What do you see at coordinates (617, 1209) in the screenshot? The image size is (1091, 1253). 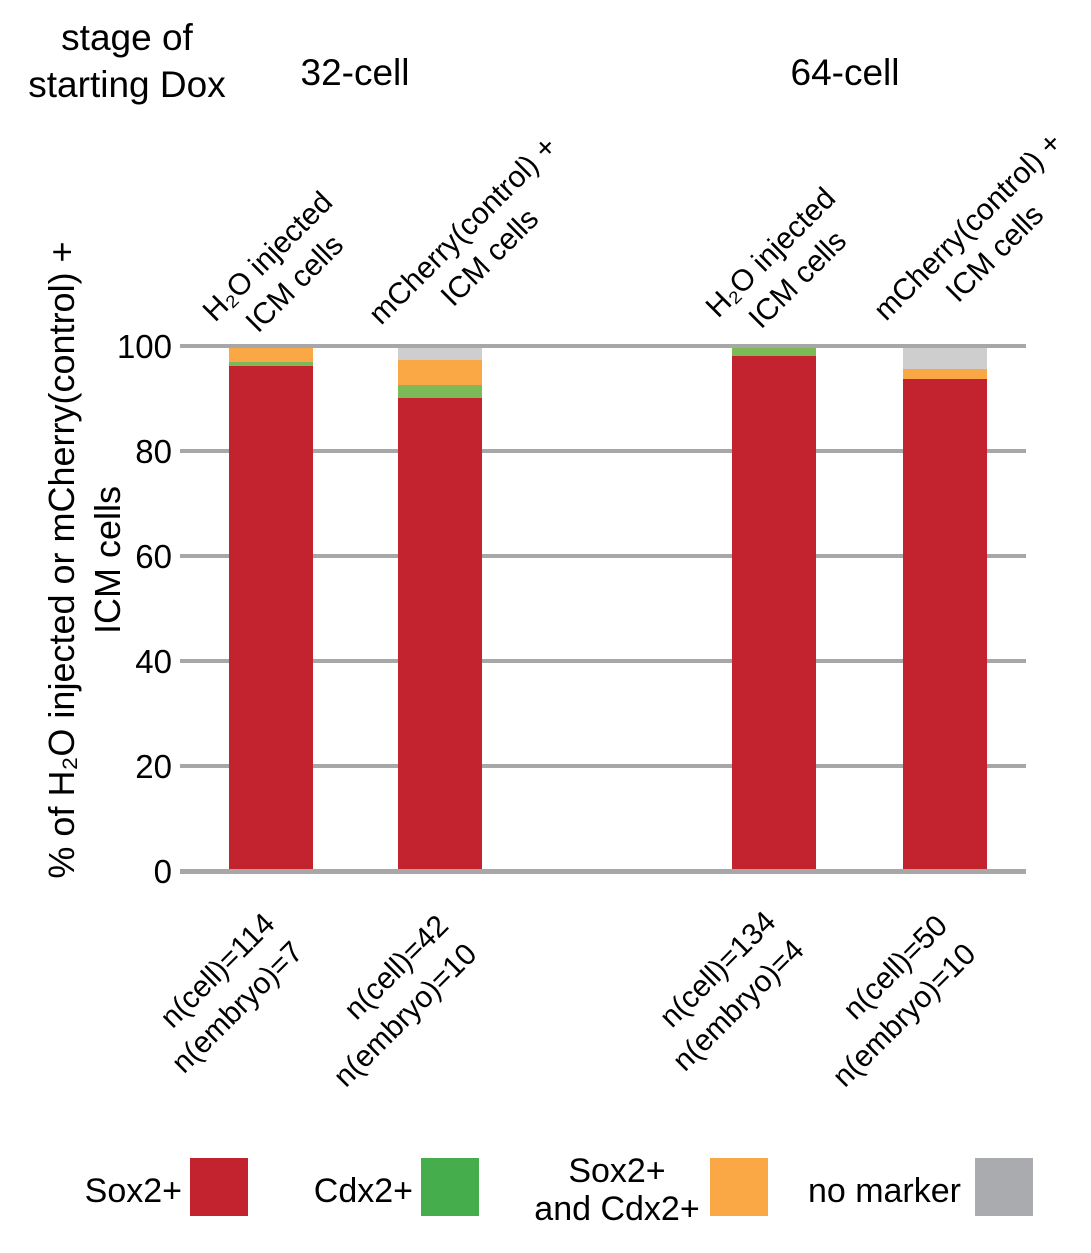 I see `legend-label-sox2-and-cdx2-line2: and Cdx2+` at bounding box center [617, 1209].